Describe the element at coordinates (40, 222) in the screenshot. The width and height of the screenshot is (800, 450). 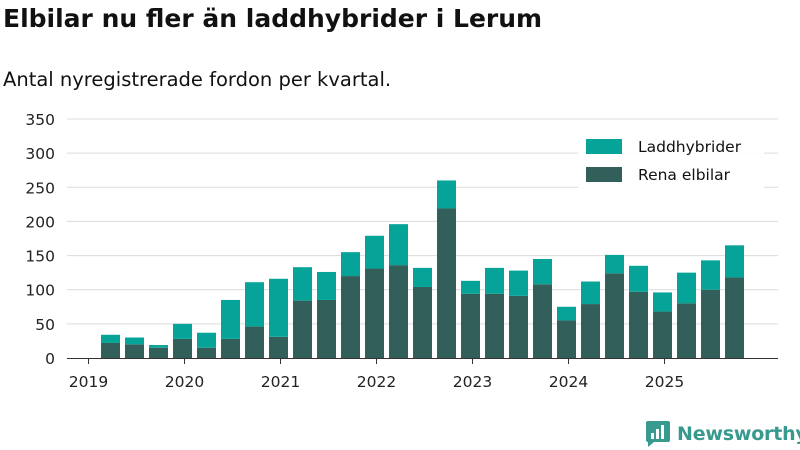
I see `y-tick-label: 200` at that location.